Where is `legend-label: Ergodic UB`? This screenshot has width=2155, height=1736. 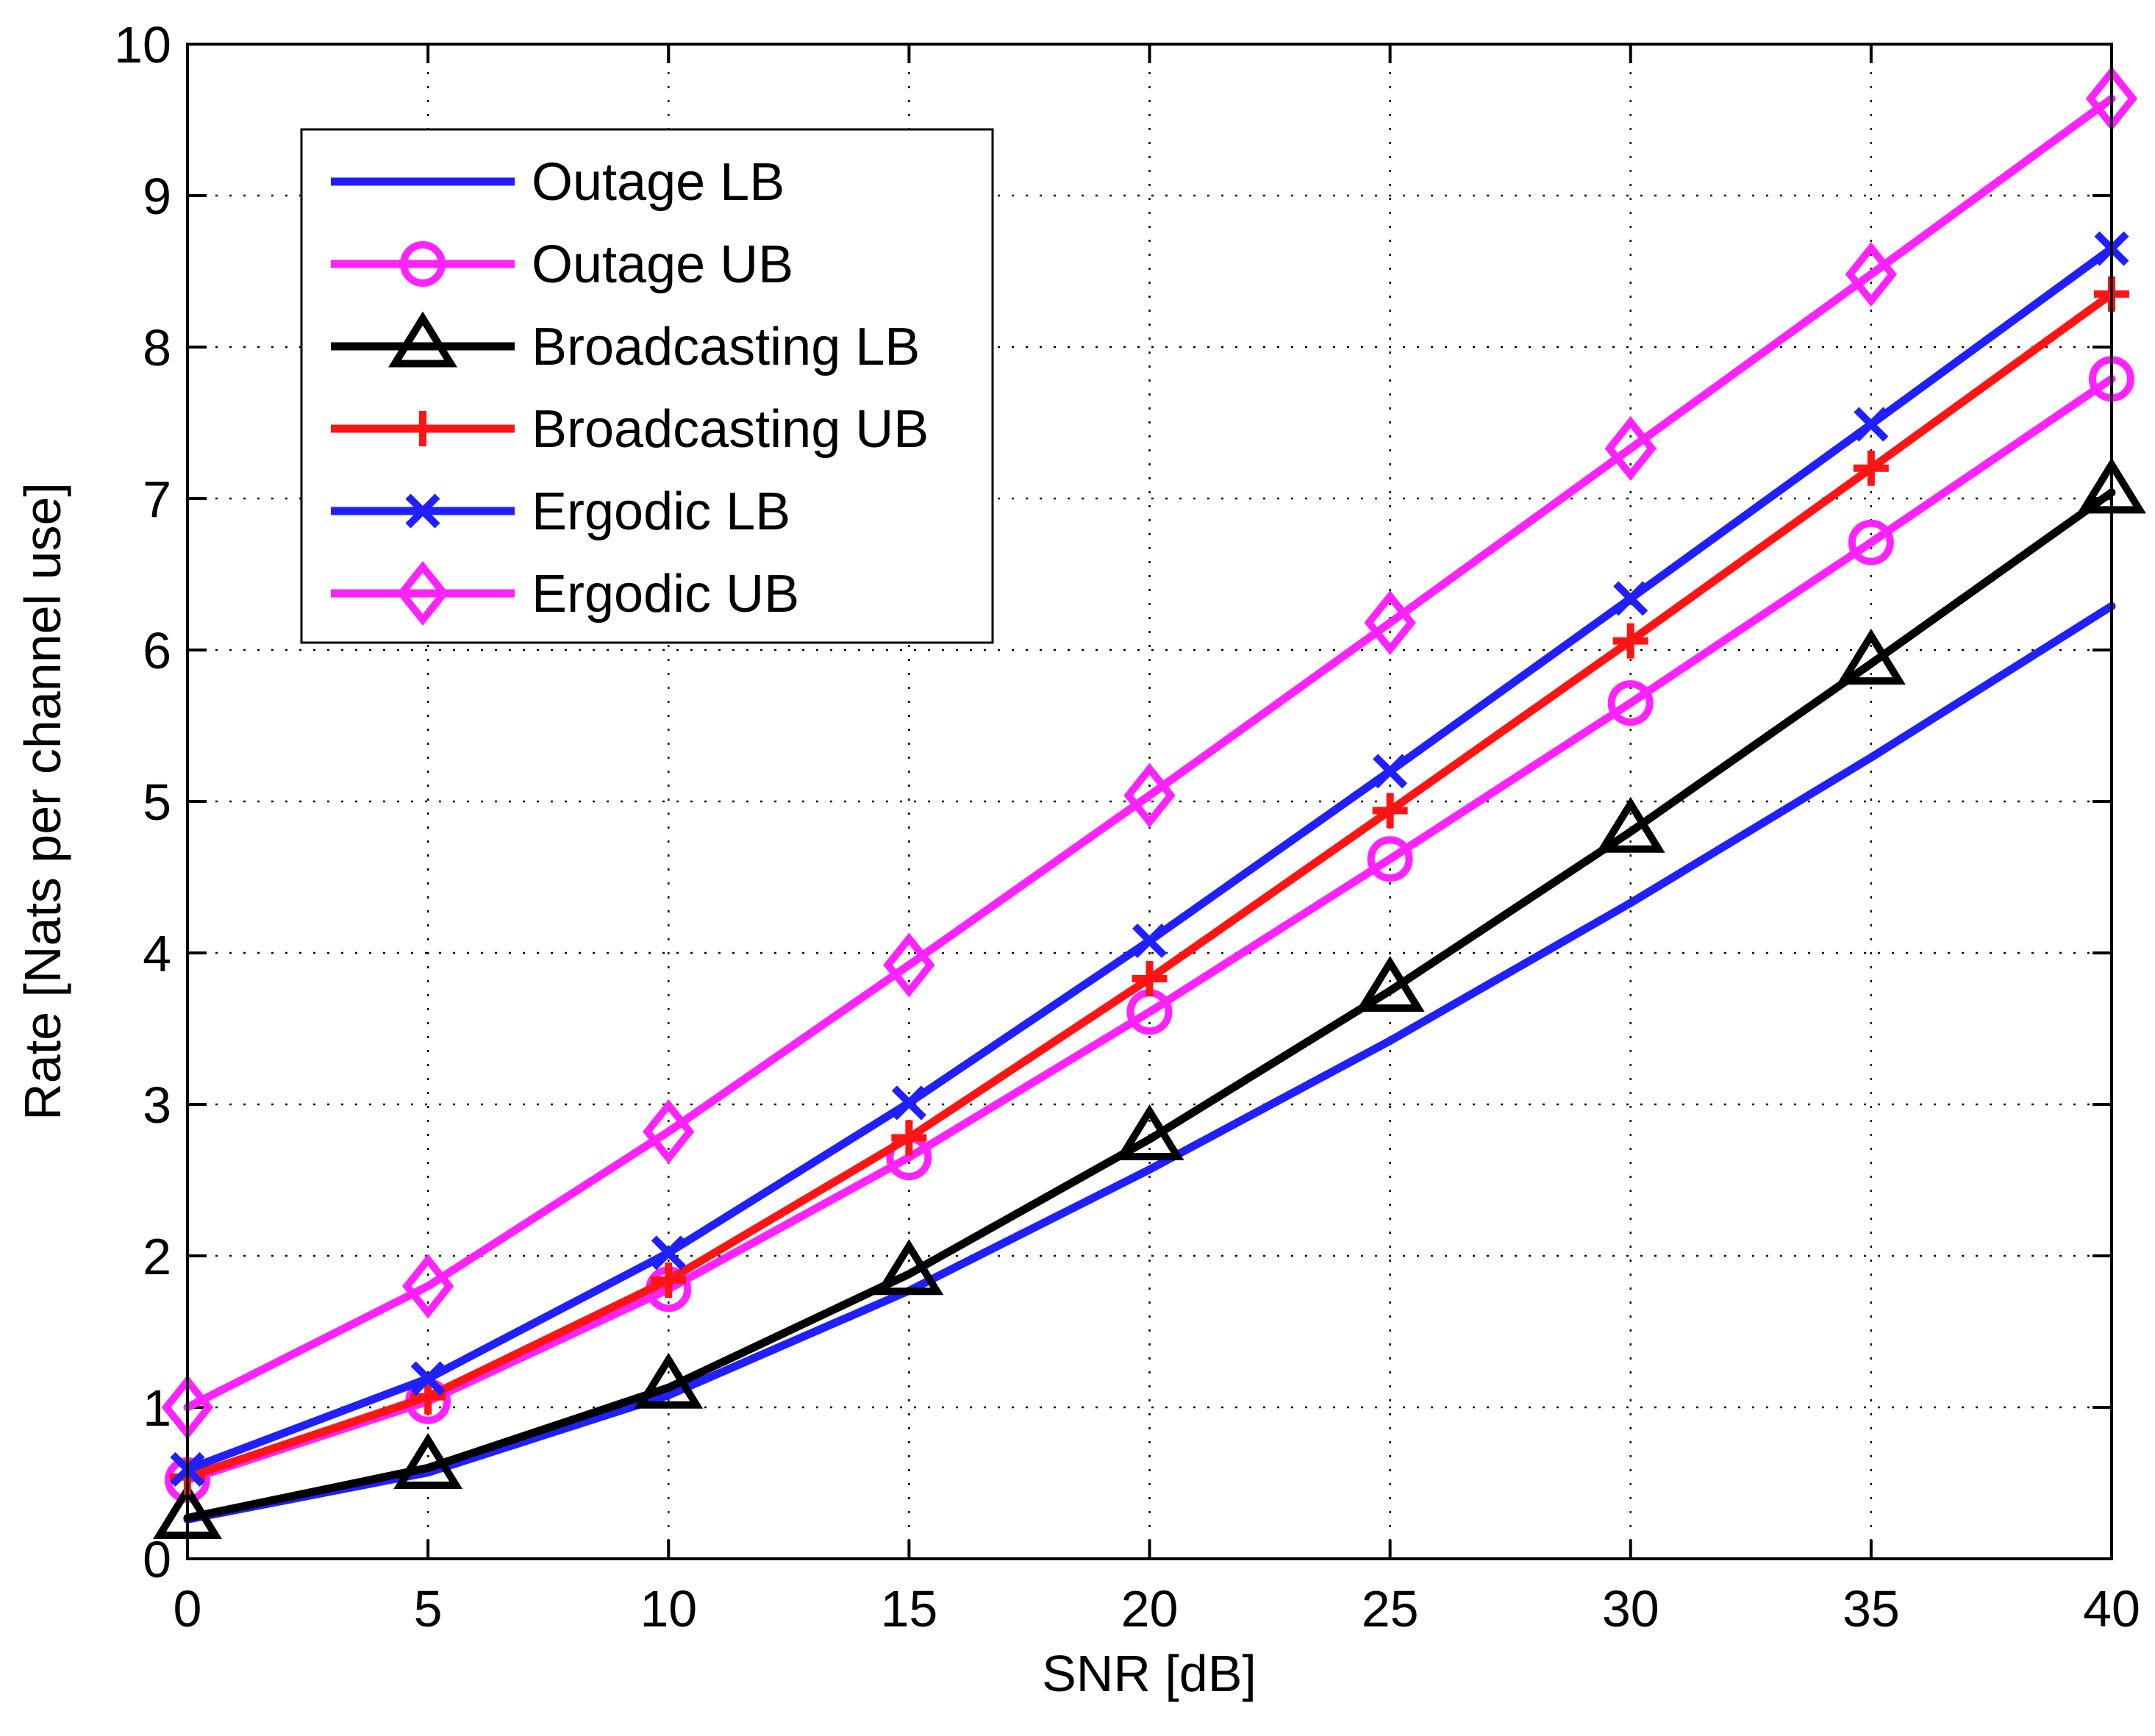 legend-label: Ergodic UB is located at coordinates (665, 594).